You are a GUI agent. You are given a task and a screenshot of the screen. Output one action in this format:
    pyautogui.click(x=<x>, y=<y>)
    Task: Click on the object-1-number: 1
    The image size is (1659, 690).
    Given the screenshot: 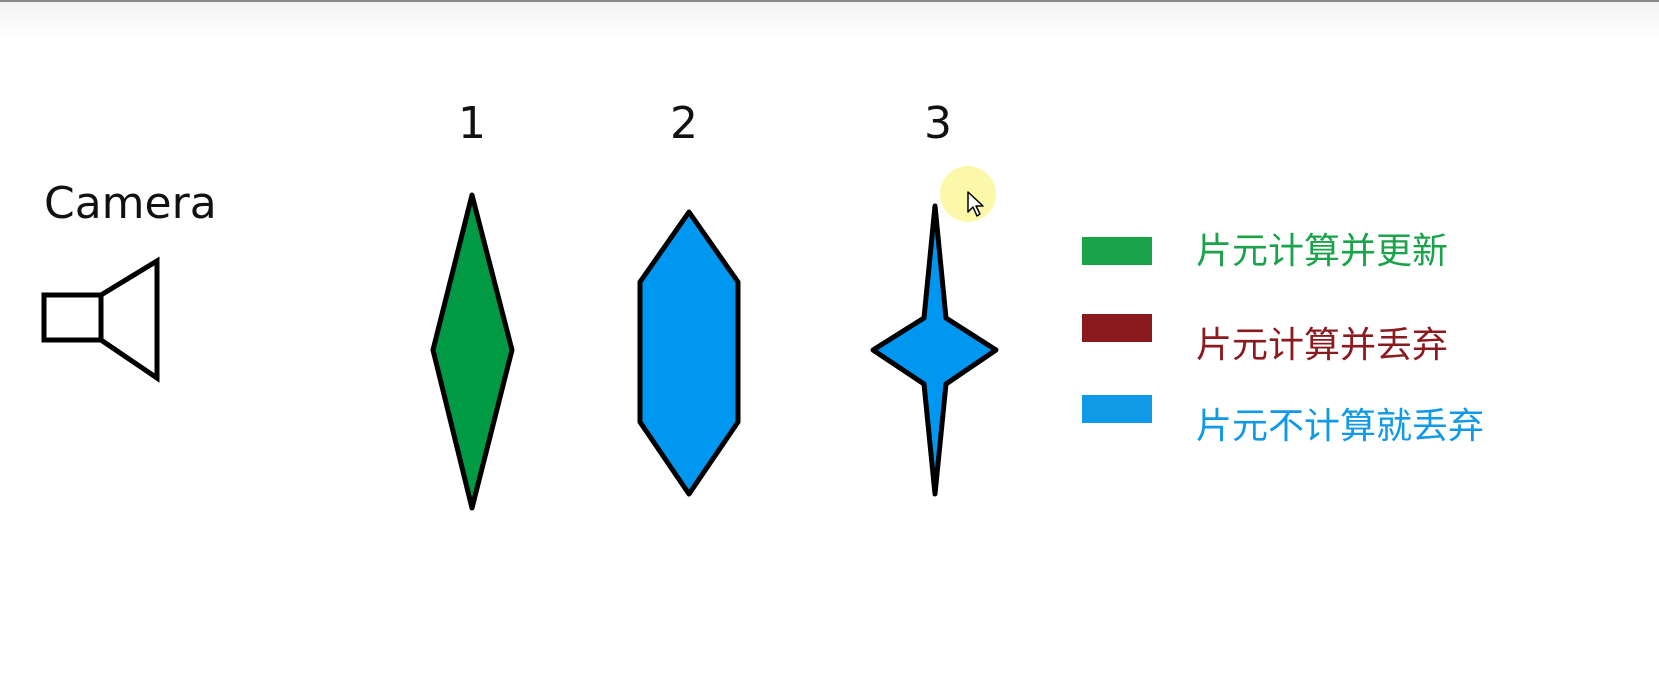 What is the action you would take?
    pyautogui.click(x=472, y=123)
    